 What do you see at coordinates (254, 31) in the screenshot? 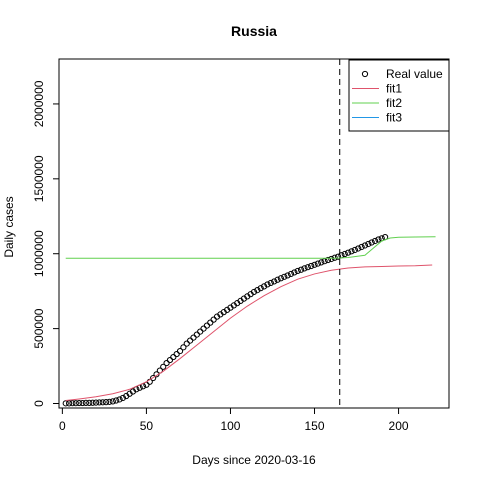
I see `chart-title: Russia` at bounding box center [254, 31].